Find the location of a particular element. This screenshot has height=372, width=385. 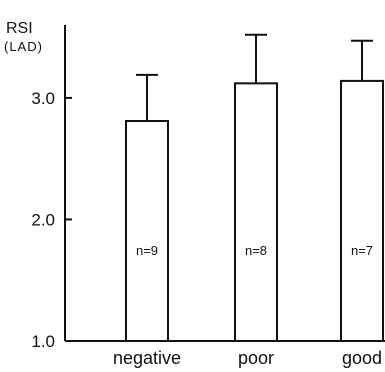

sample-size-label: n=9 is located at coordinates (147, 250).